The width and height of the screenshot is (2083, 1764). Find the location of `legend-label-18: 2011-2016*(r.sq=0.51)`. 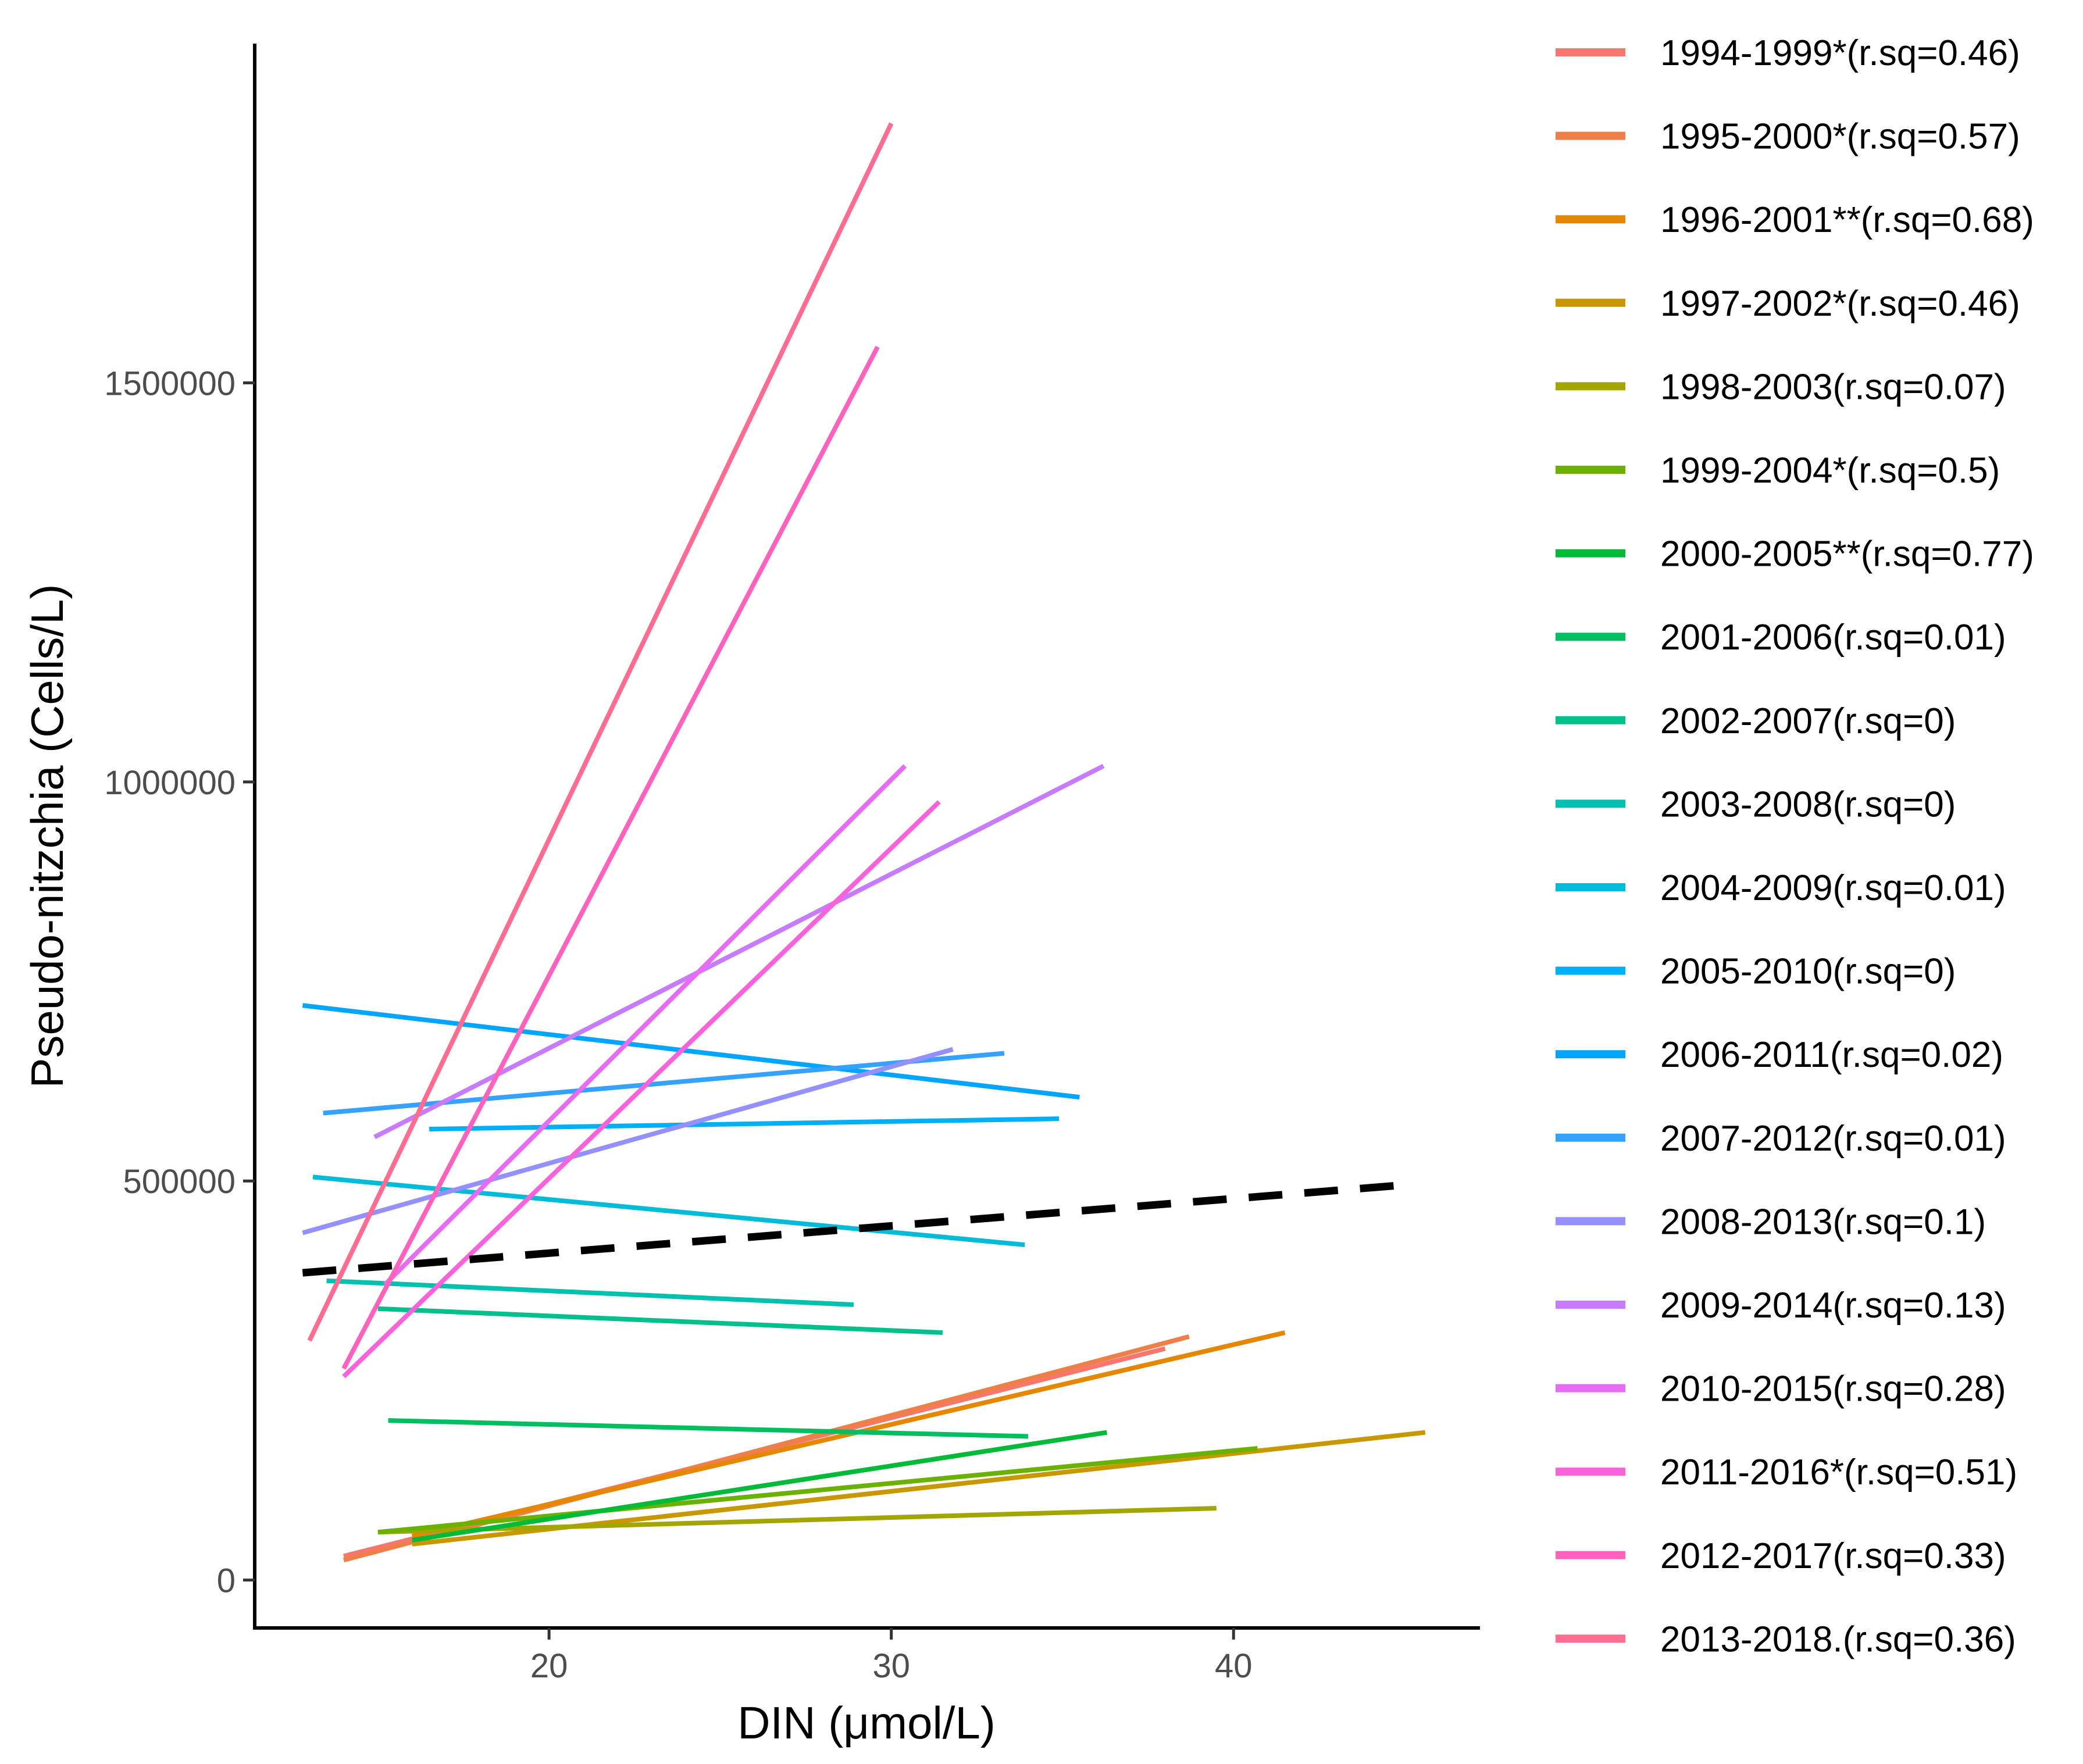

legend-label-18: 2011-2016*(r.sq=0.51) is located at coordinates (1838, 1472).